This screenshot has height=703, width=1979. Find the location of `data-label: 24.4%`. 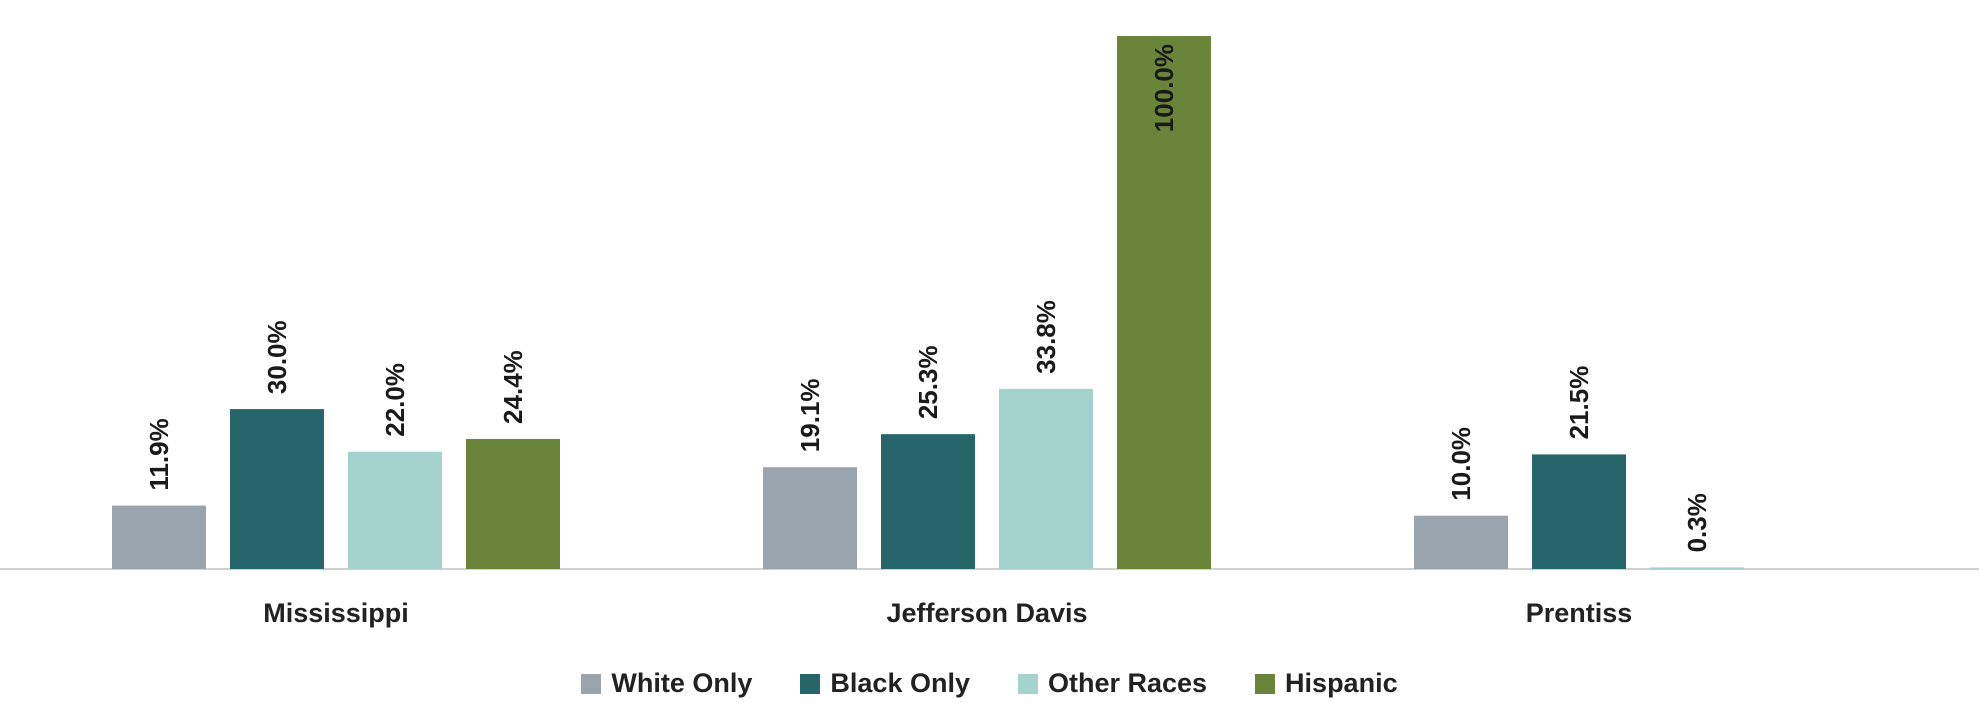

data-label: 24.4% is located at coordinates (513, 387).